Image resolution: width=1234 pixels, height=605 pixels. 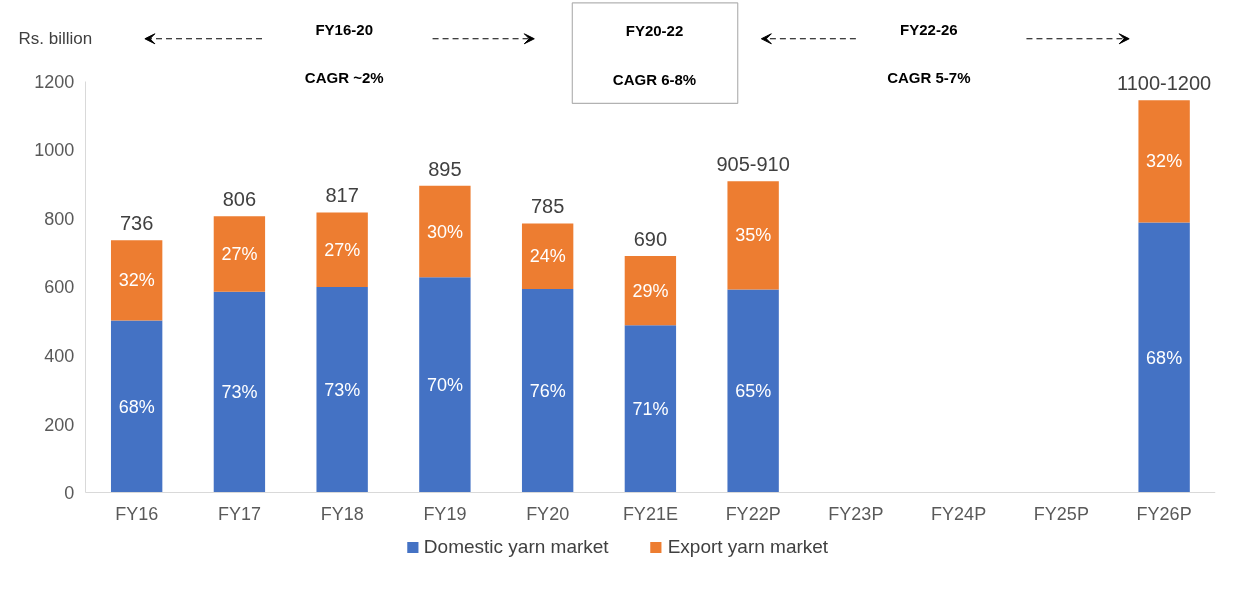 What do you see at coordinates (856, 513) in the screenshot?
I see `x-tick-label: FY23P` at bounding box center [856, 513].